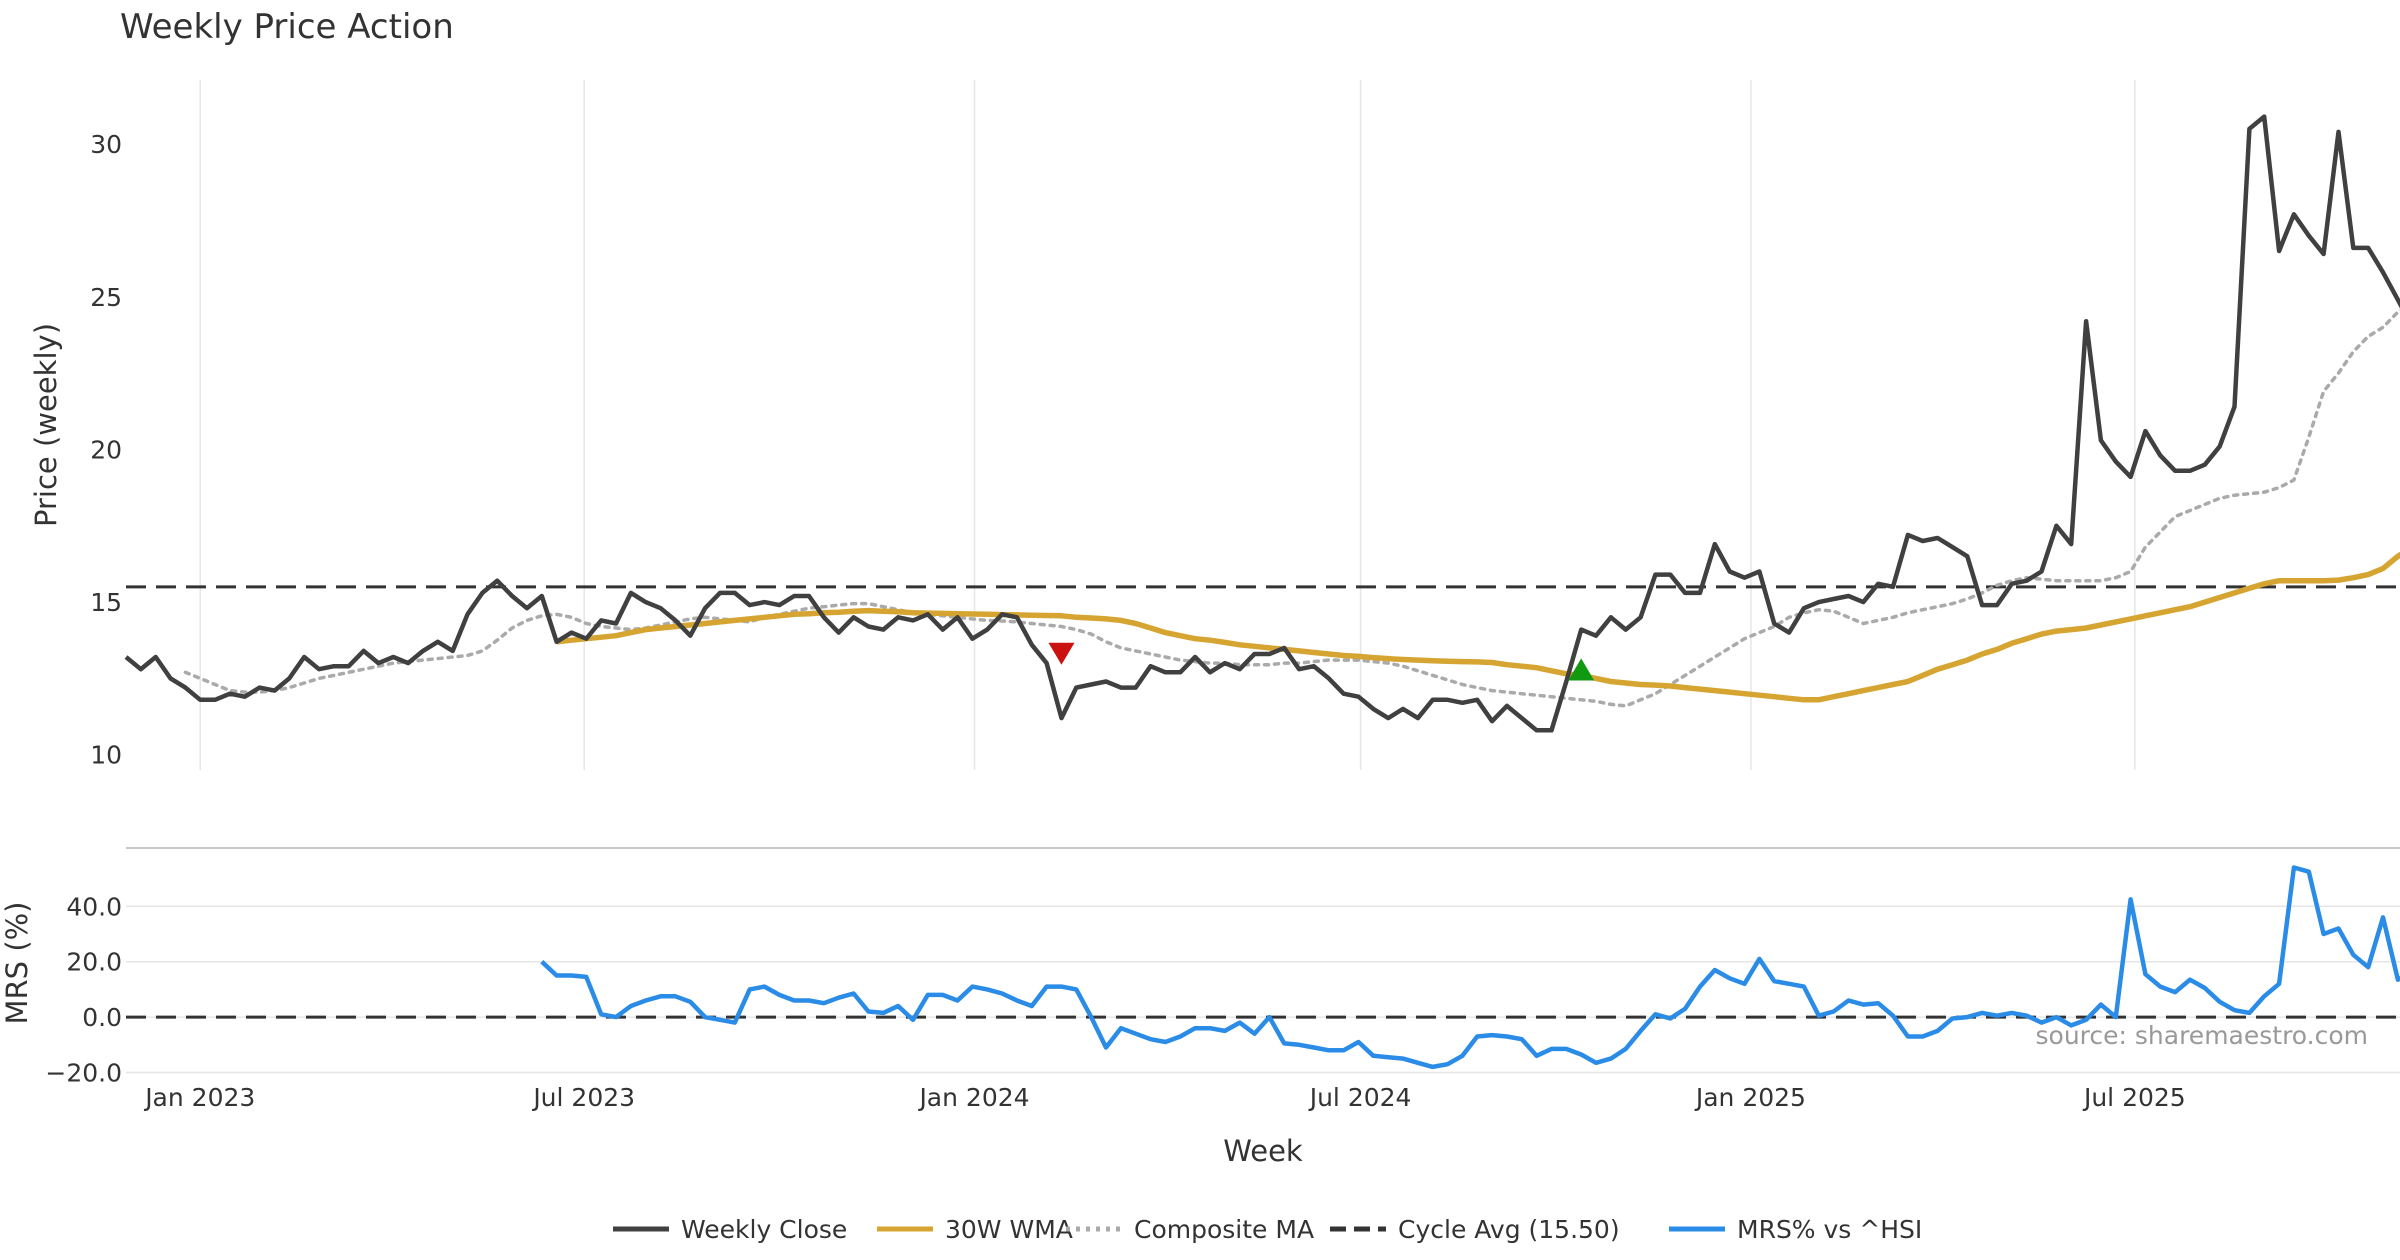 This screenshot has width=2400, height=1260. I want to click on buy-signal-marker, so click(1581, 669).